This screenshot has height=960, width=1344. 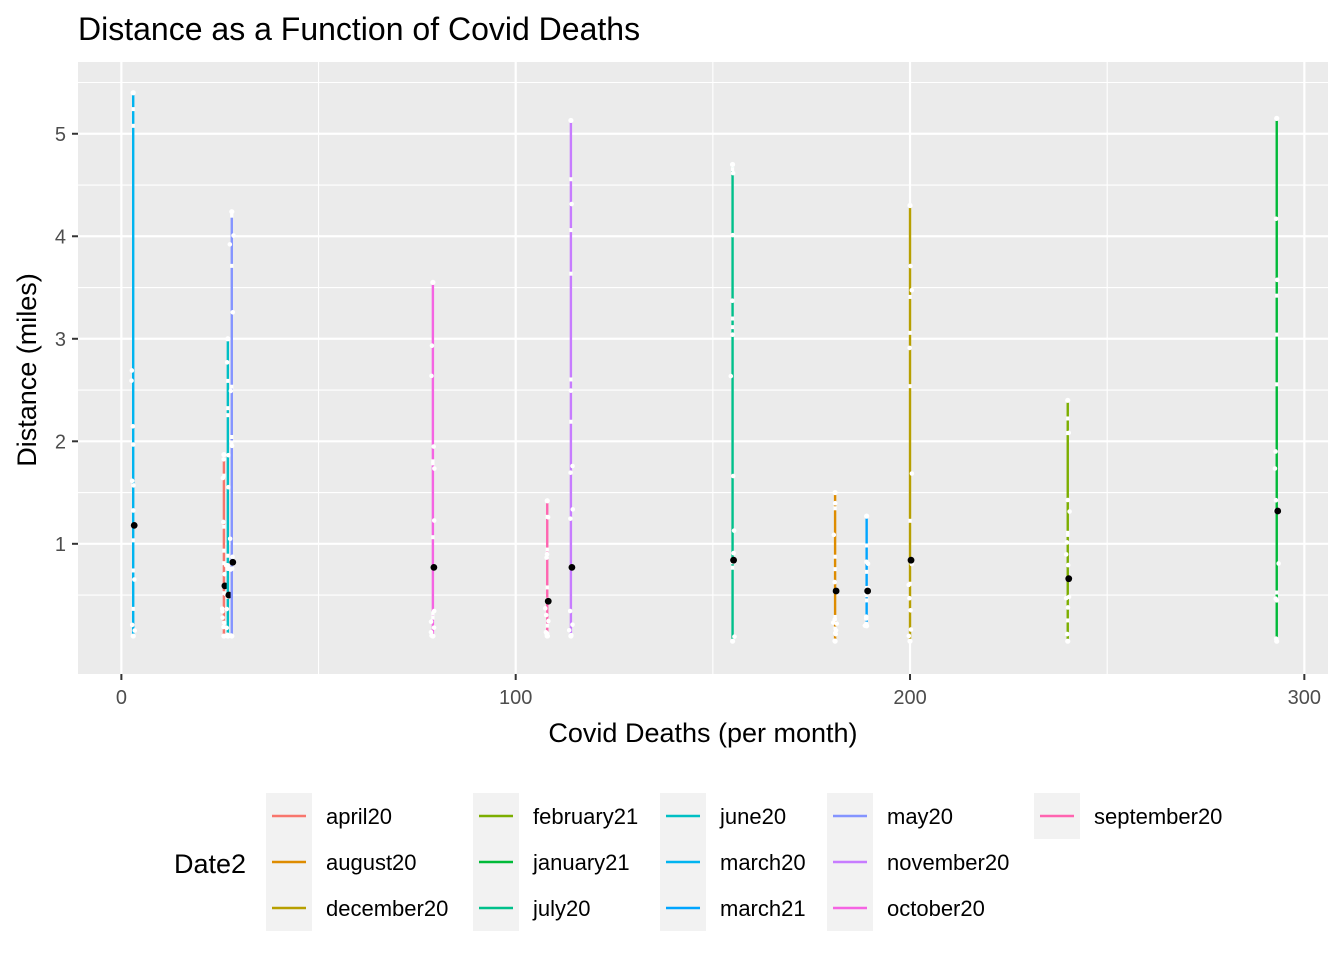 I want to click on series-march21, so click(x=867, y=571).